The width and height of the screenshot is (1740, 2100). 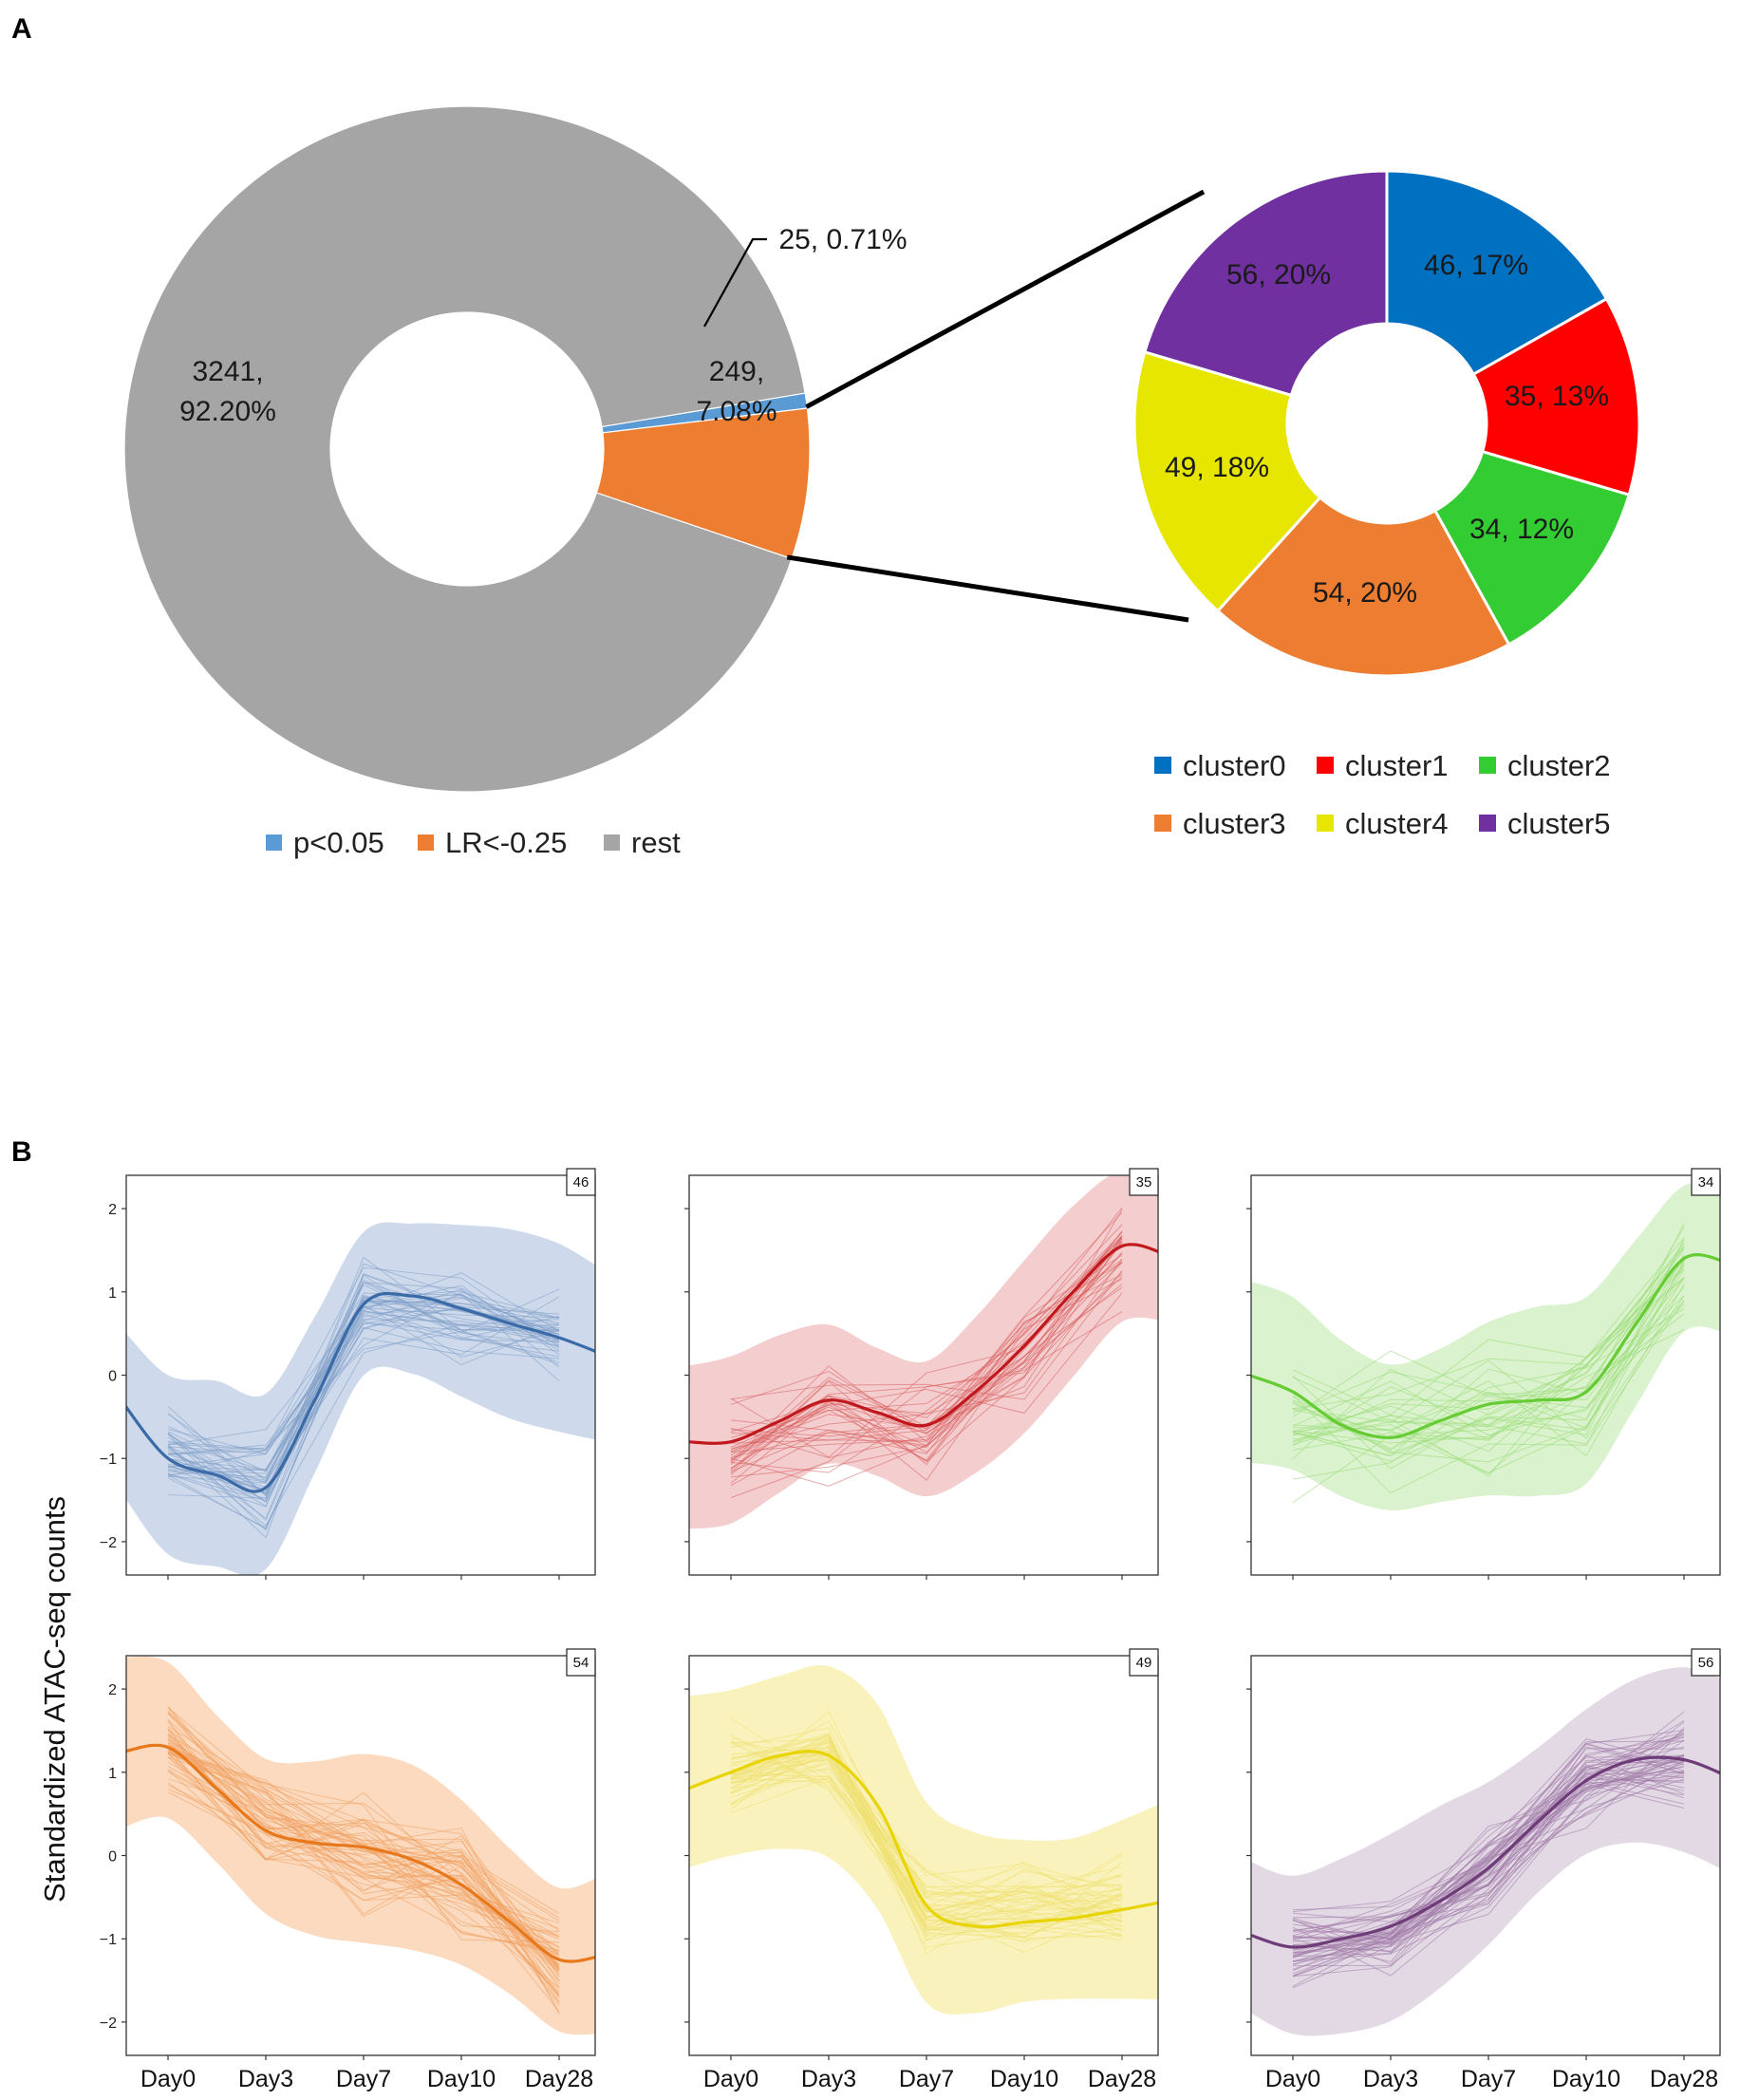 I want to click on count-box-cluster5, so click(x=1706, y=1662).